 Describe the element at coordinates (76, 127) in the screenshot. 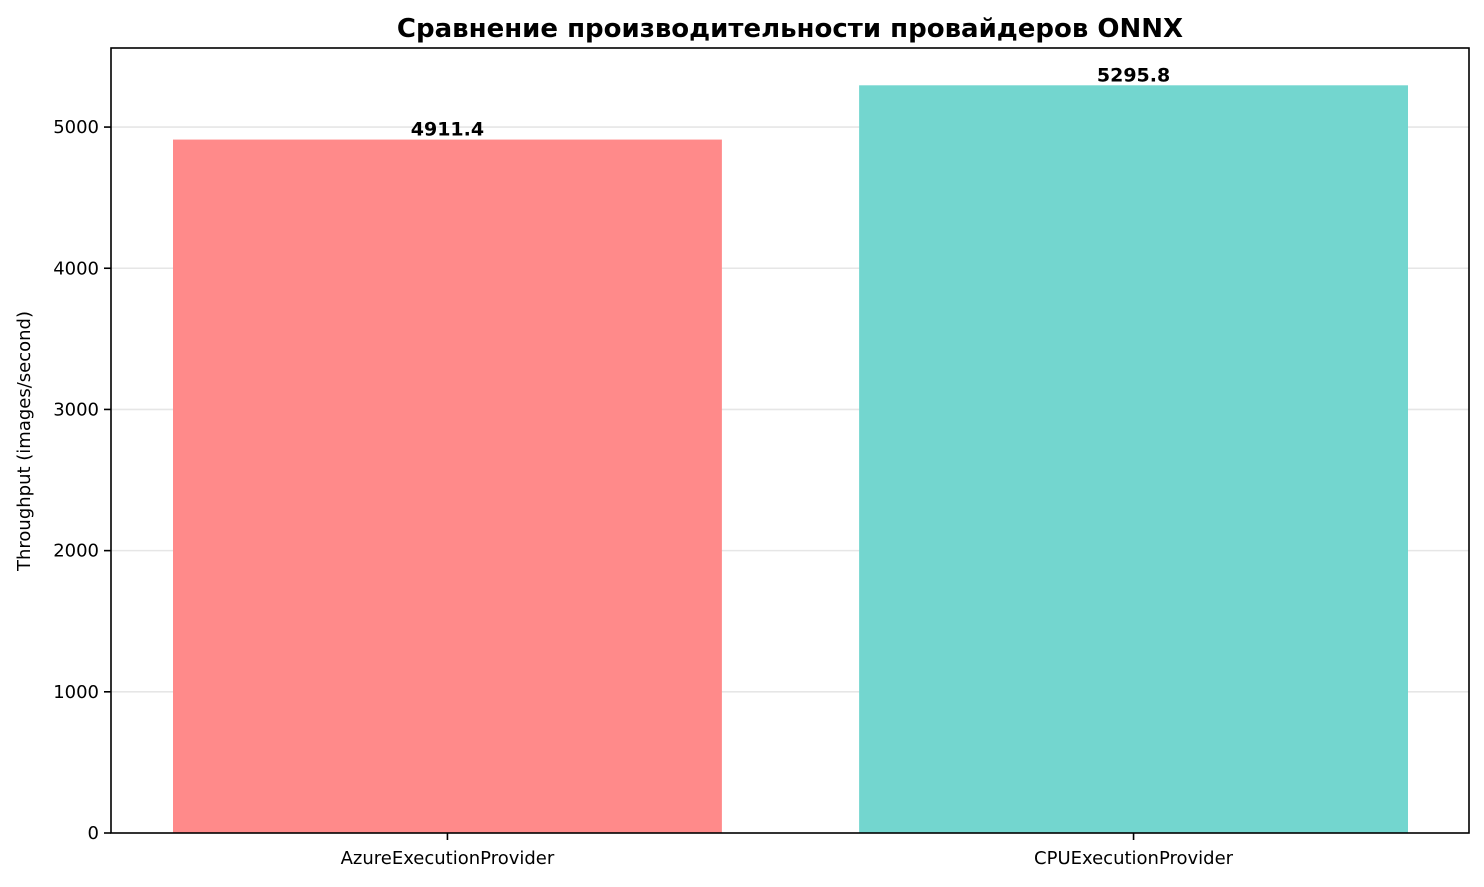

I see `y-tick-label: 5000` at that location.